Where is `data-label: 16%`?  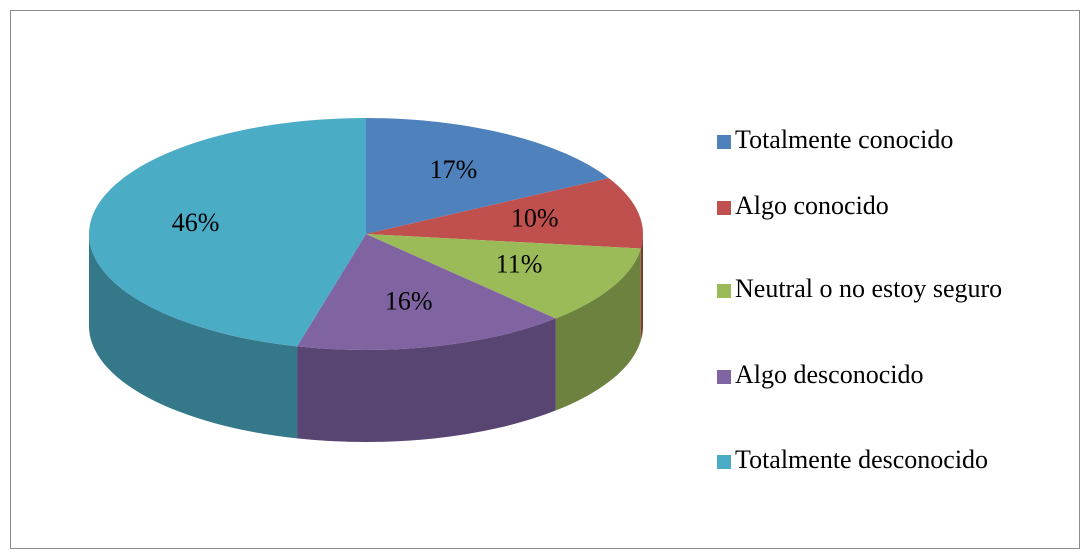
data-label: 16% is located at coordinates (409, 301).